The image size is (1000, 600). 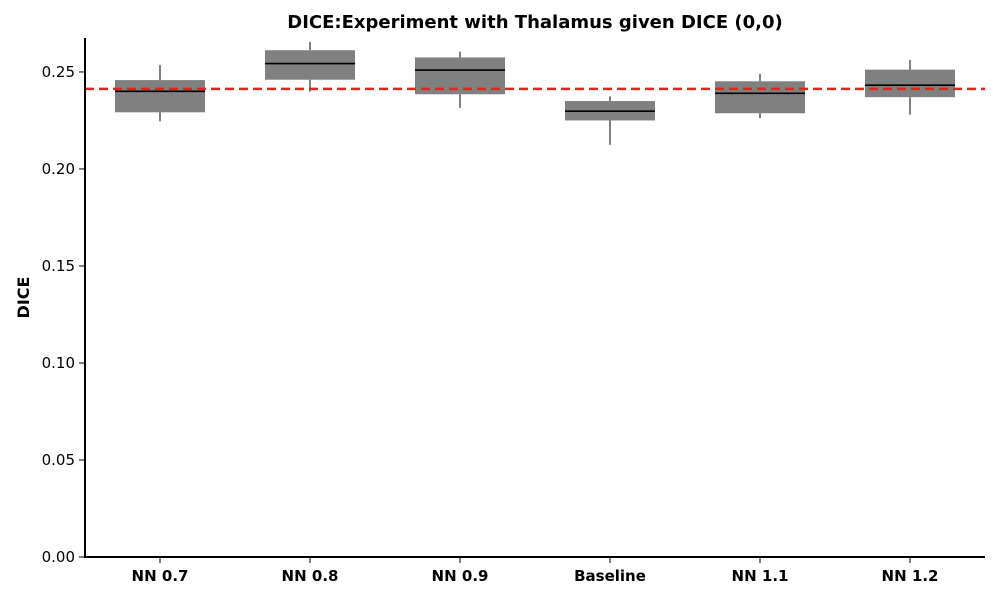 What do you see at coordinates (535, 93) in the screenshot?
I see `boxes-layer` at bounding box center [535, 93].